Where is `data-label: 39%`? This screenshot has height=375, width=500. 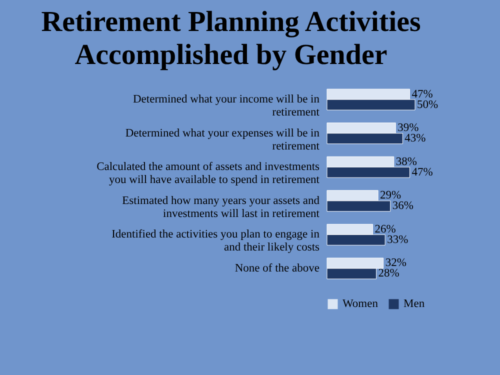
data-label: 39% is located at coordinates (409, 128).